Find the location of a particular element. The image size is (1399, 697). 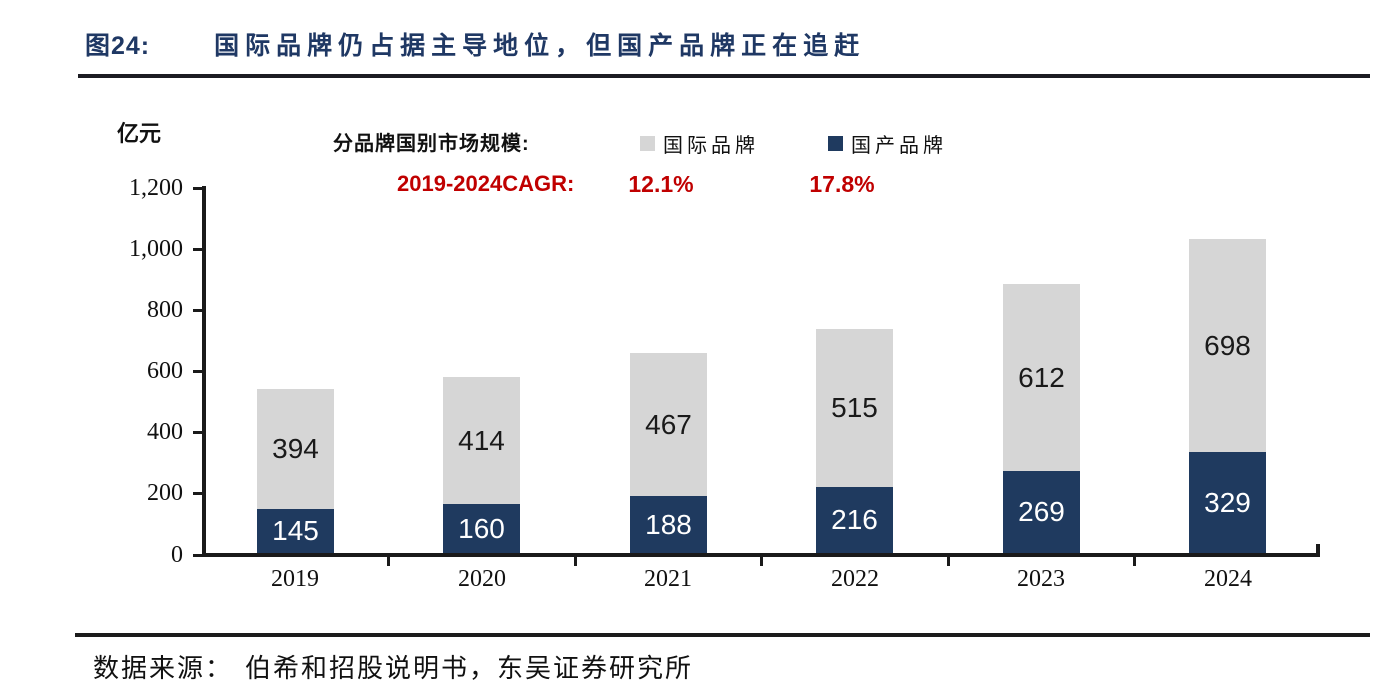

y-axis-label-1200: 1,200 is located at coordinates (156, 188).